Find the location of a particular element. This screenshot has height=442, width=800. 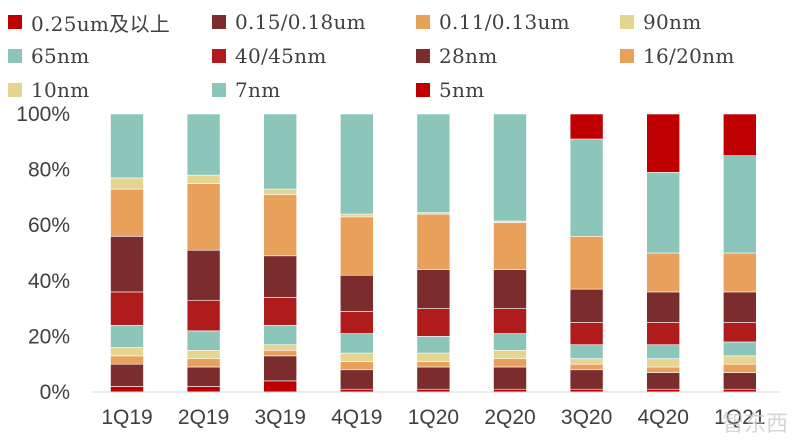

legend-item-65nm: 65nm is located at coordinates (49, 56).